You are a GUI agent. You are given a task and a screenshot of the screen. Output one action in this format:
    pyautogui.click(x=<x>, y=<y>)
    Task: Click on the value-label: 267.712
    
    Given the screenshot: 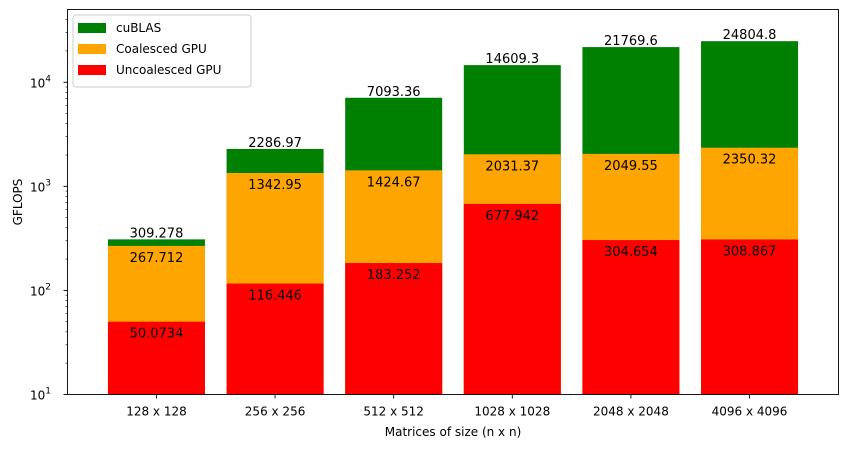 What is the action you would take?
    pyautogui.click(x=157, y=258)
    